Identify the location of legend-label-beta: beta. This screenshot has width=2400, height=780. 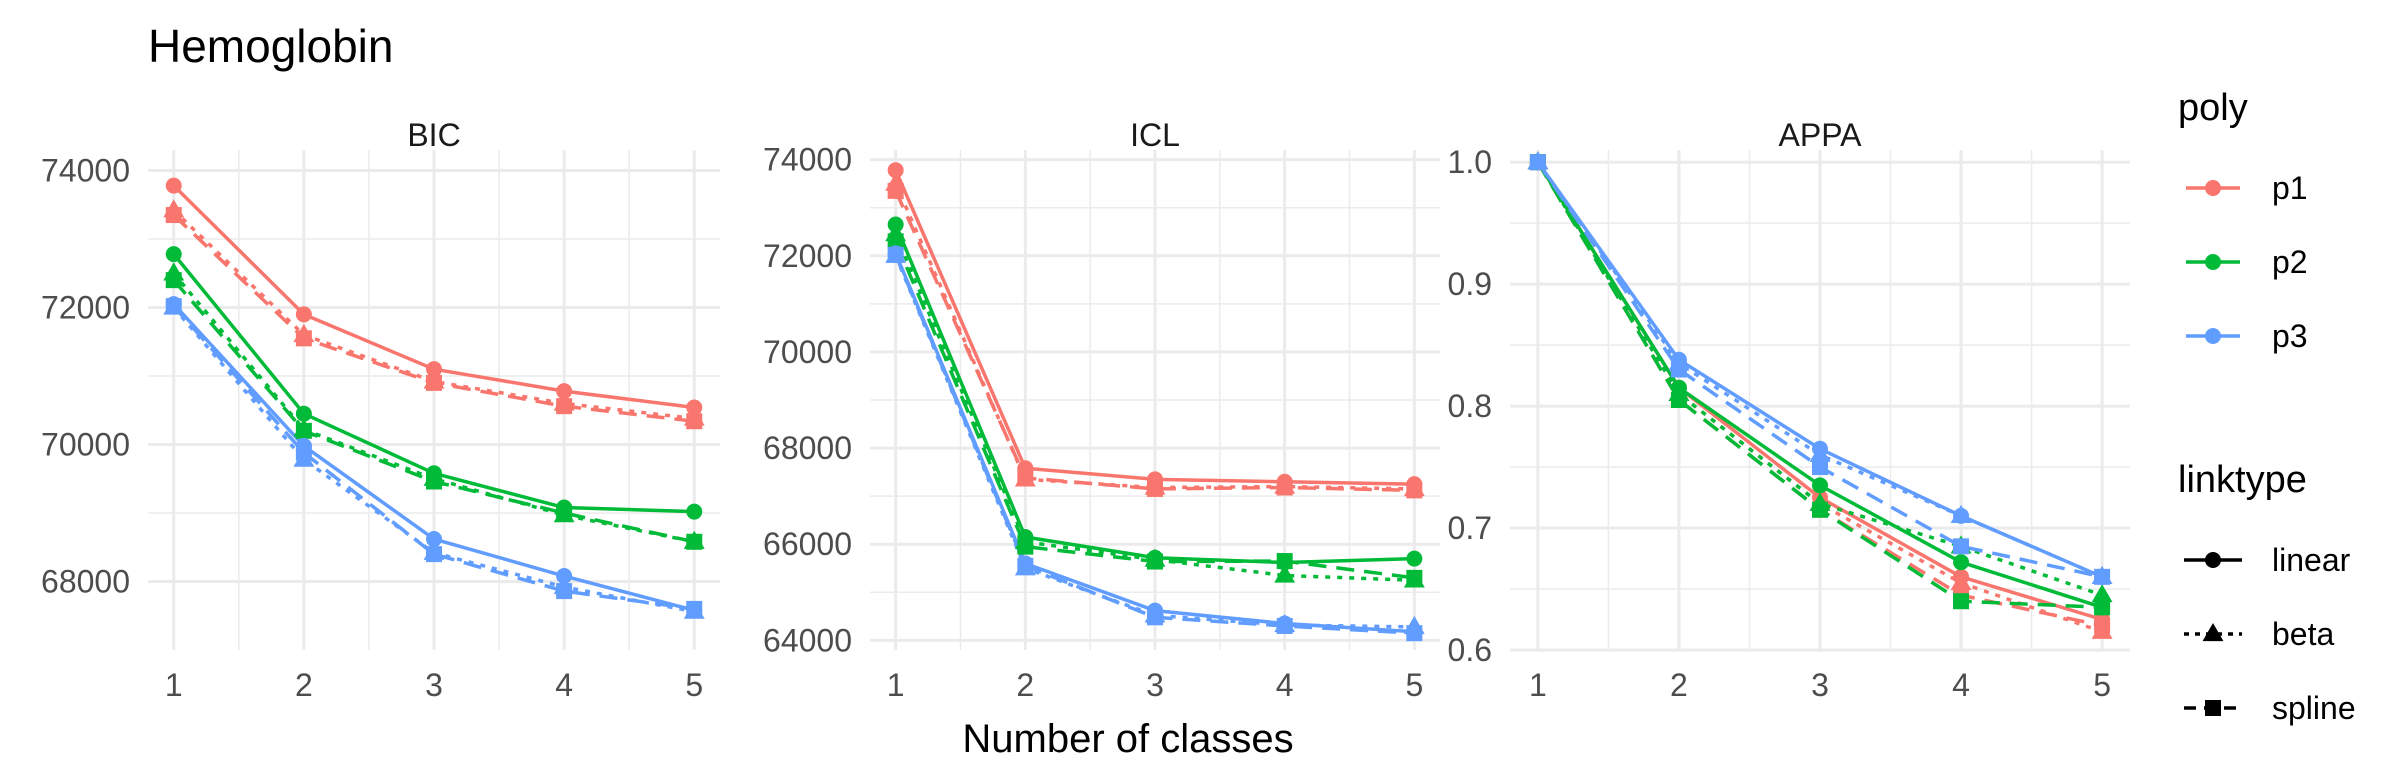
(2303, 634).